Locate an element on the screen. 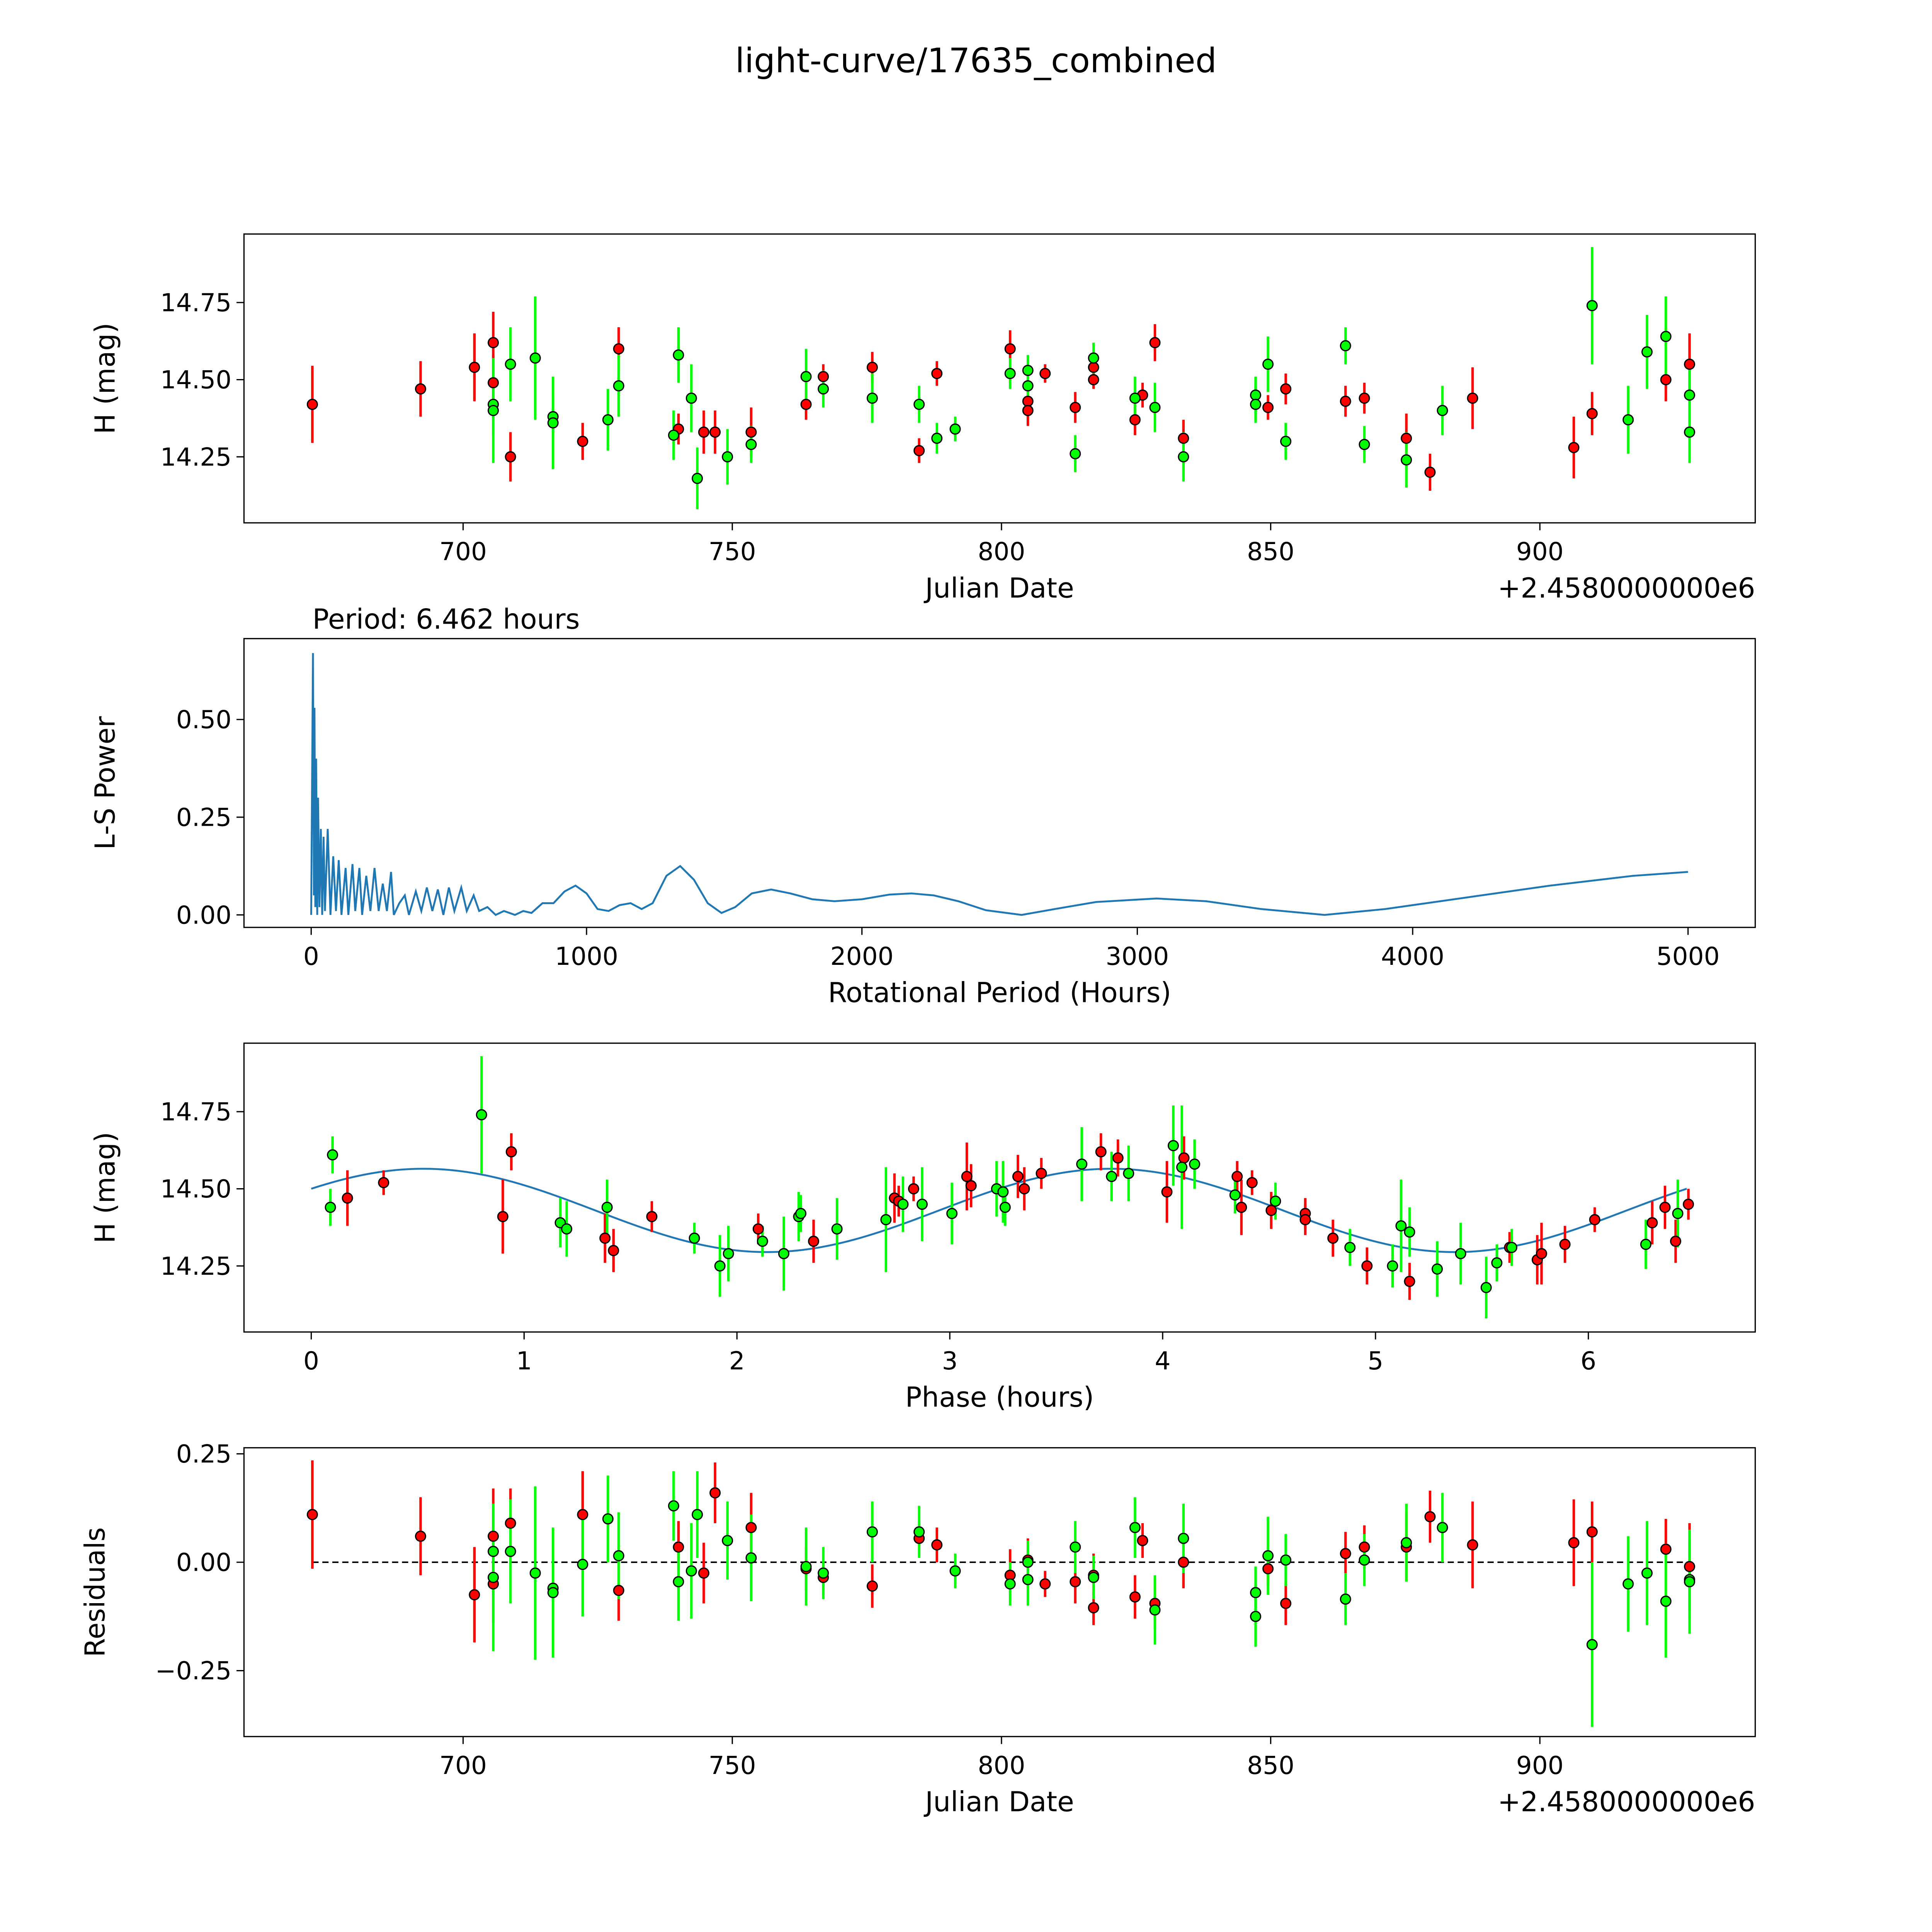  y-tick-label: −0.25 is located at coordinates (193, 1671).